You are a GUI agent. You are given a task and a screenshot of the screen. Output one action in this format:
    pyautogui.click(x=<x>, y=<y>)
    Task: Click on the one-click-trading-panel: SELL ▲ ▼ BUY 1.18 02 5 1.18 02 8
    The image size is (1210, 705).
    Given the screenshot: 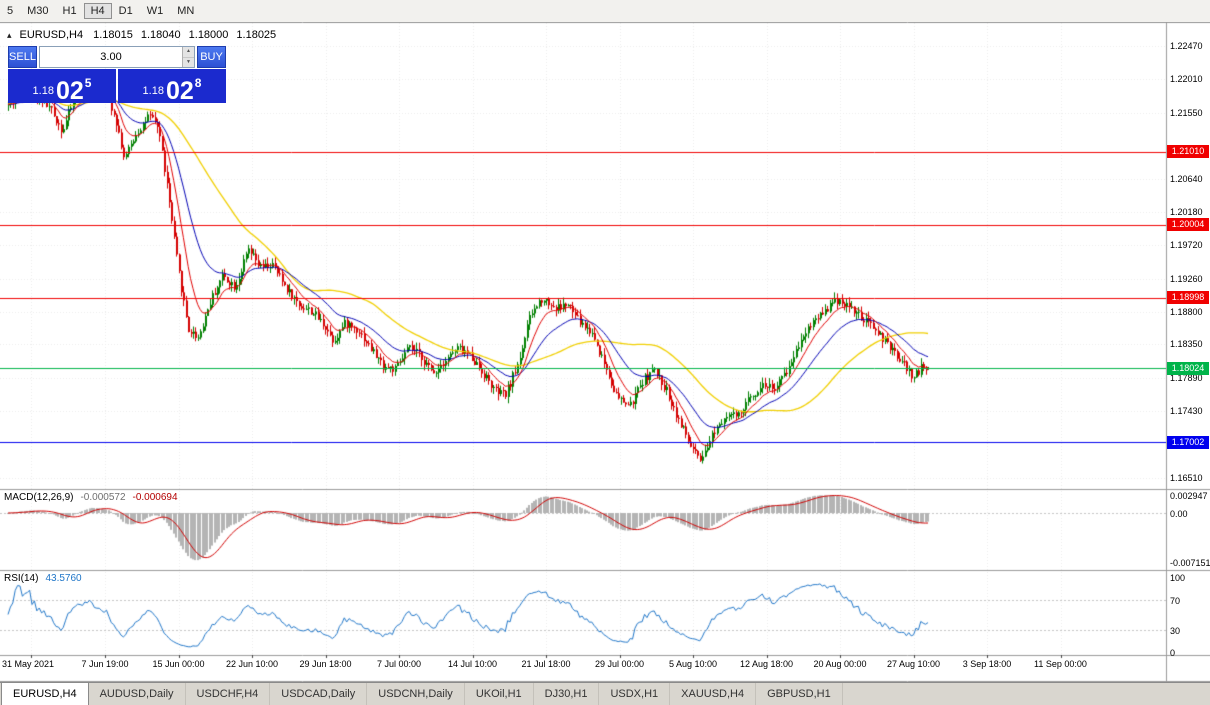 What is the action you would take?
    pyautogui.click(x=117, y=74)
    